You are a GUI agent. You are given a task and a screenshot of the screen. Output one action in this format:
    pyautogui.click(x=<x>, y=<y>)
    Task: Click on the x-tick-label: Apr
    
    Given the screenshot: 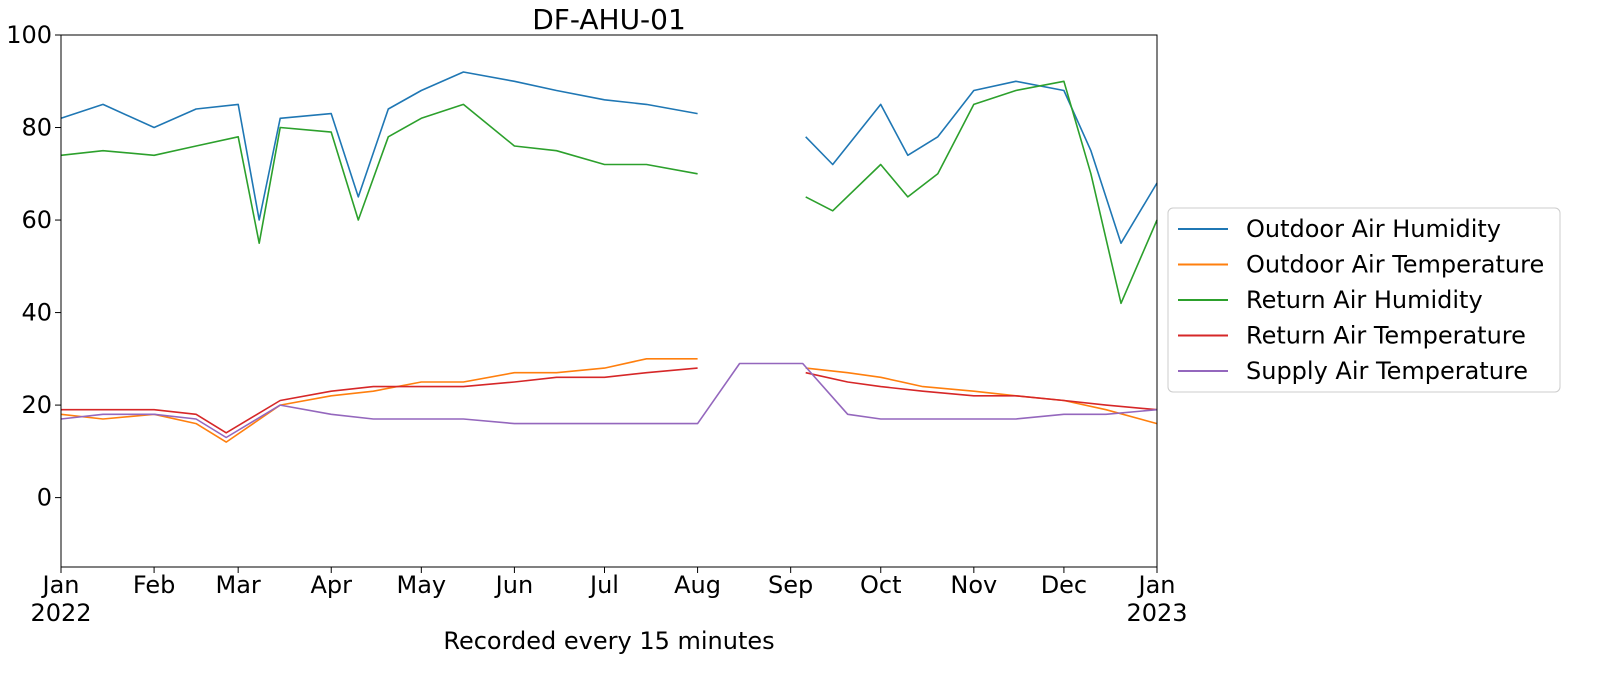 What is the action you would take?
    pyautogui.click(x=331, y=585)
    